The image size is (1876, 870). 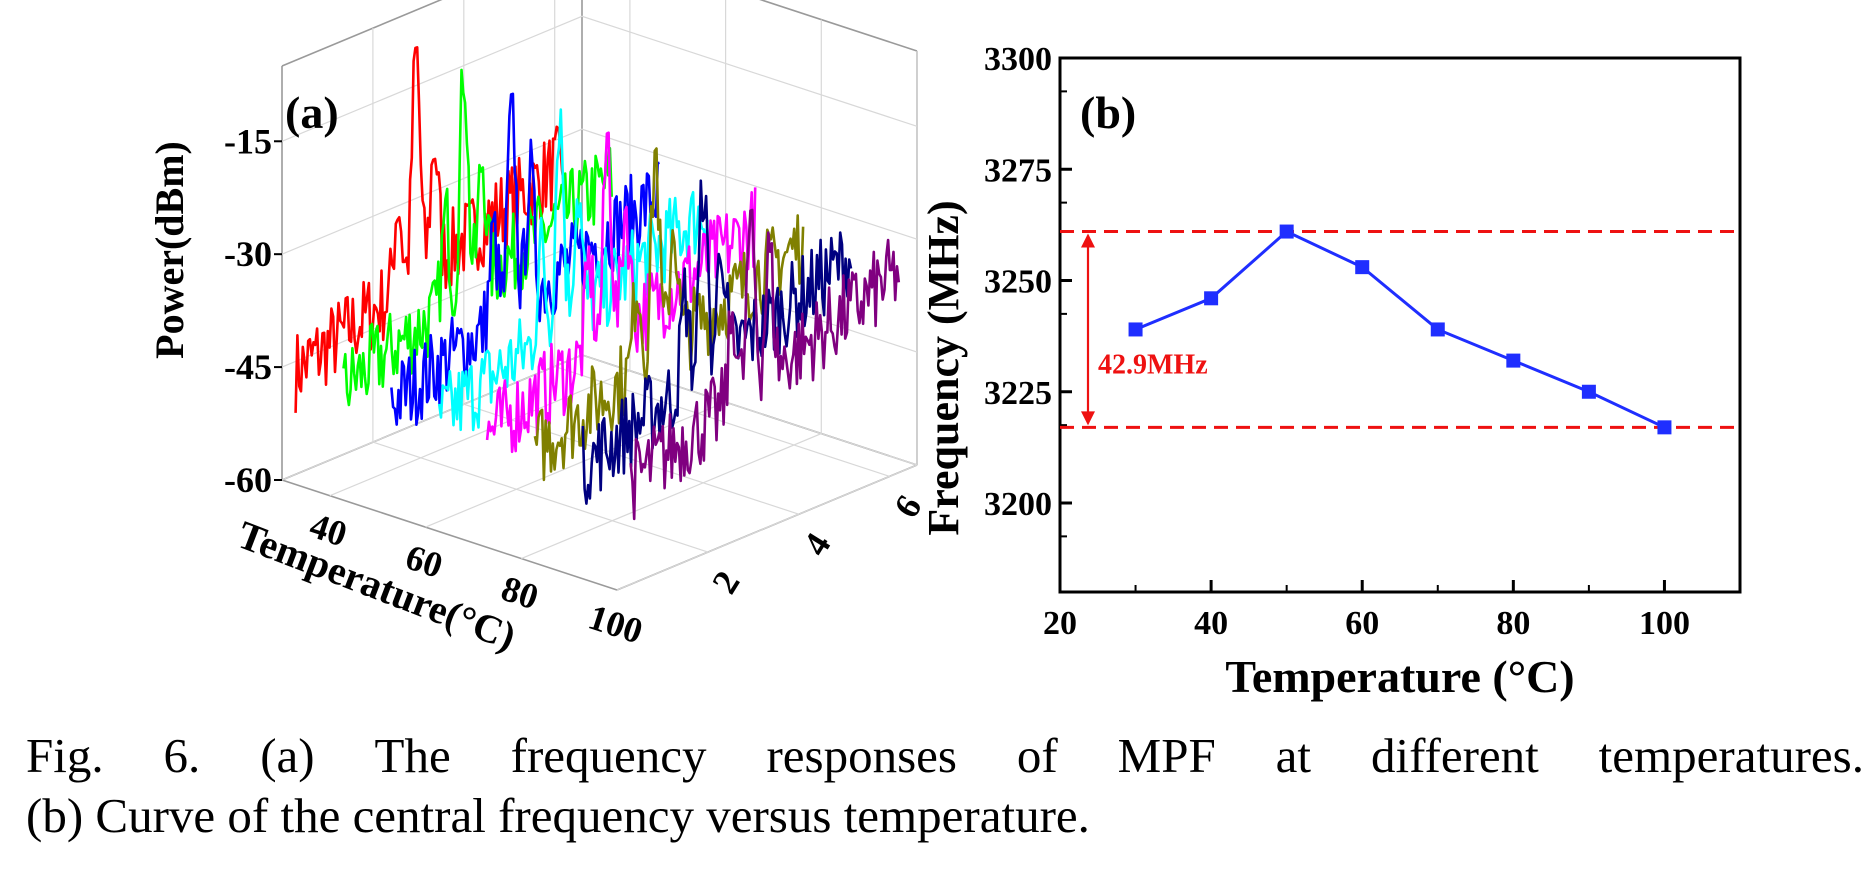 I want to click on panel-b-x-tick-label: 100, so click(x=1664, y=623).